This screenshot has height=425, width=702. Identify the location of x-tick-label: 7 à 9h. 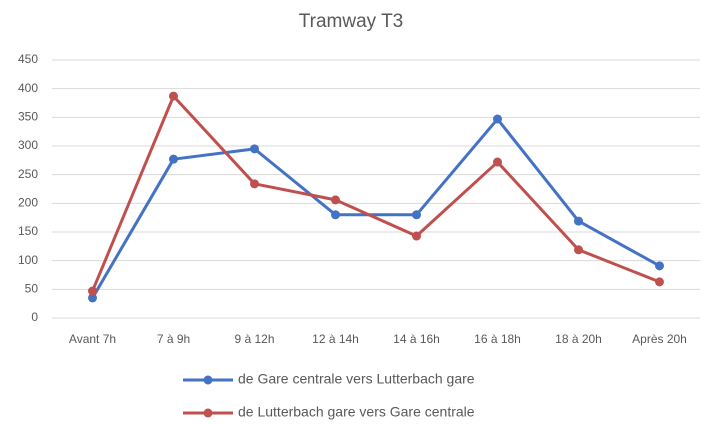
(173, 339).